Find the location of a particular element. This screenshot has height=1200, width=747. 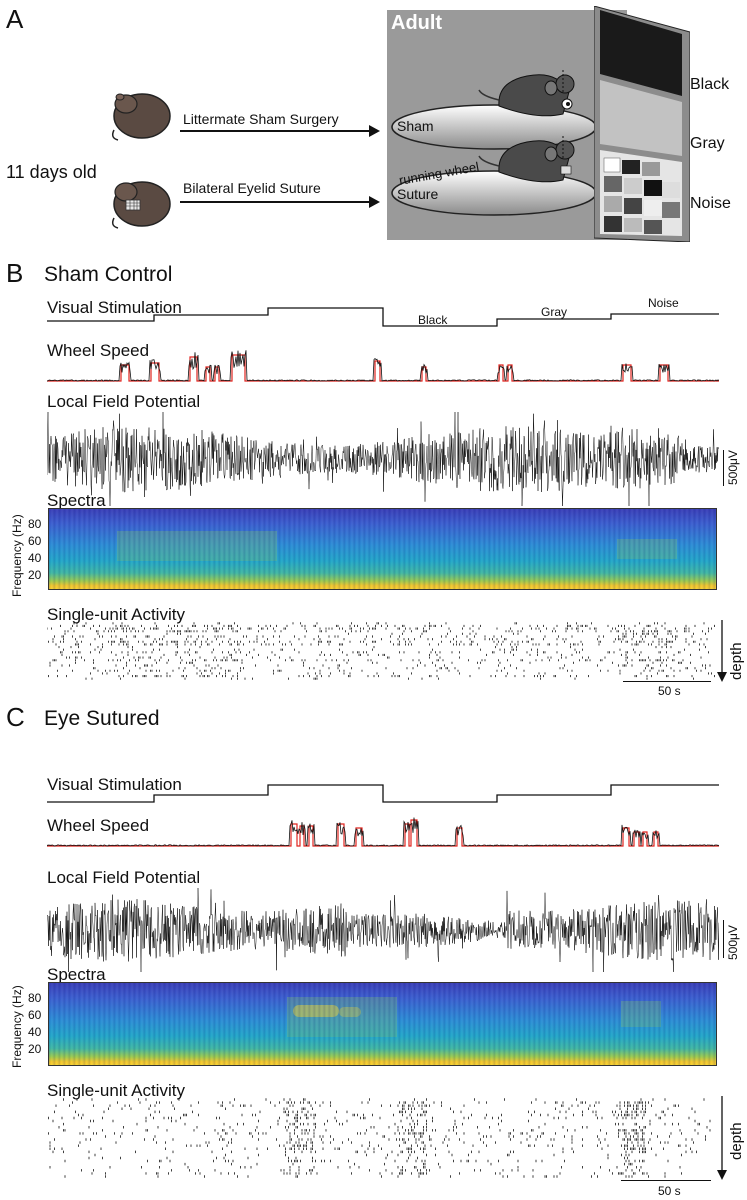

c-lfp-trace is located at coordinates (383, 930).